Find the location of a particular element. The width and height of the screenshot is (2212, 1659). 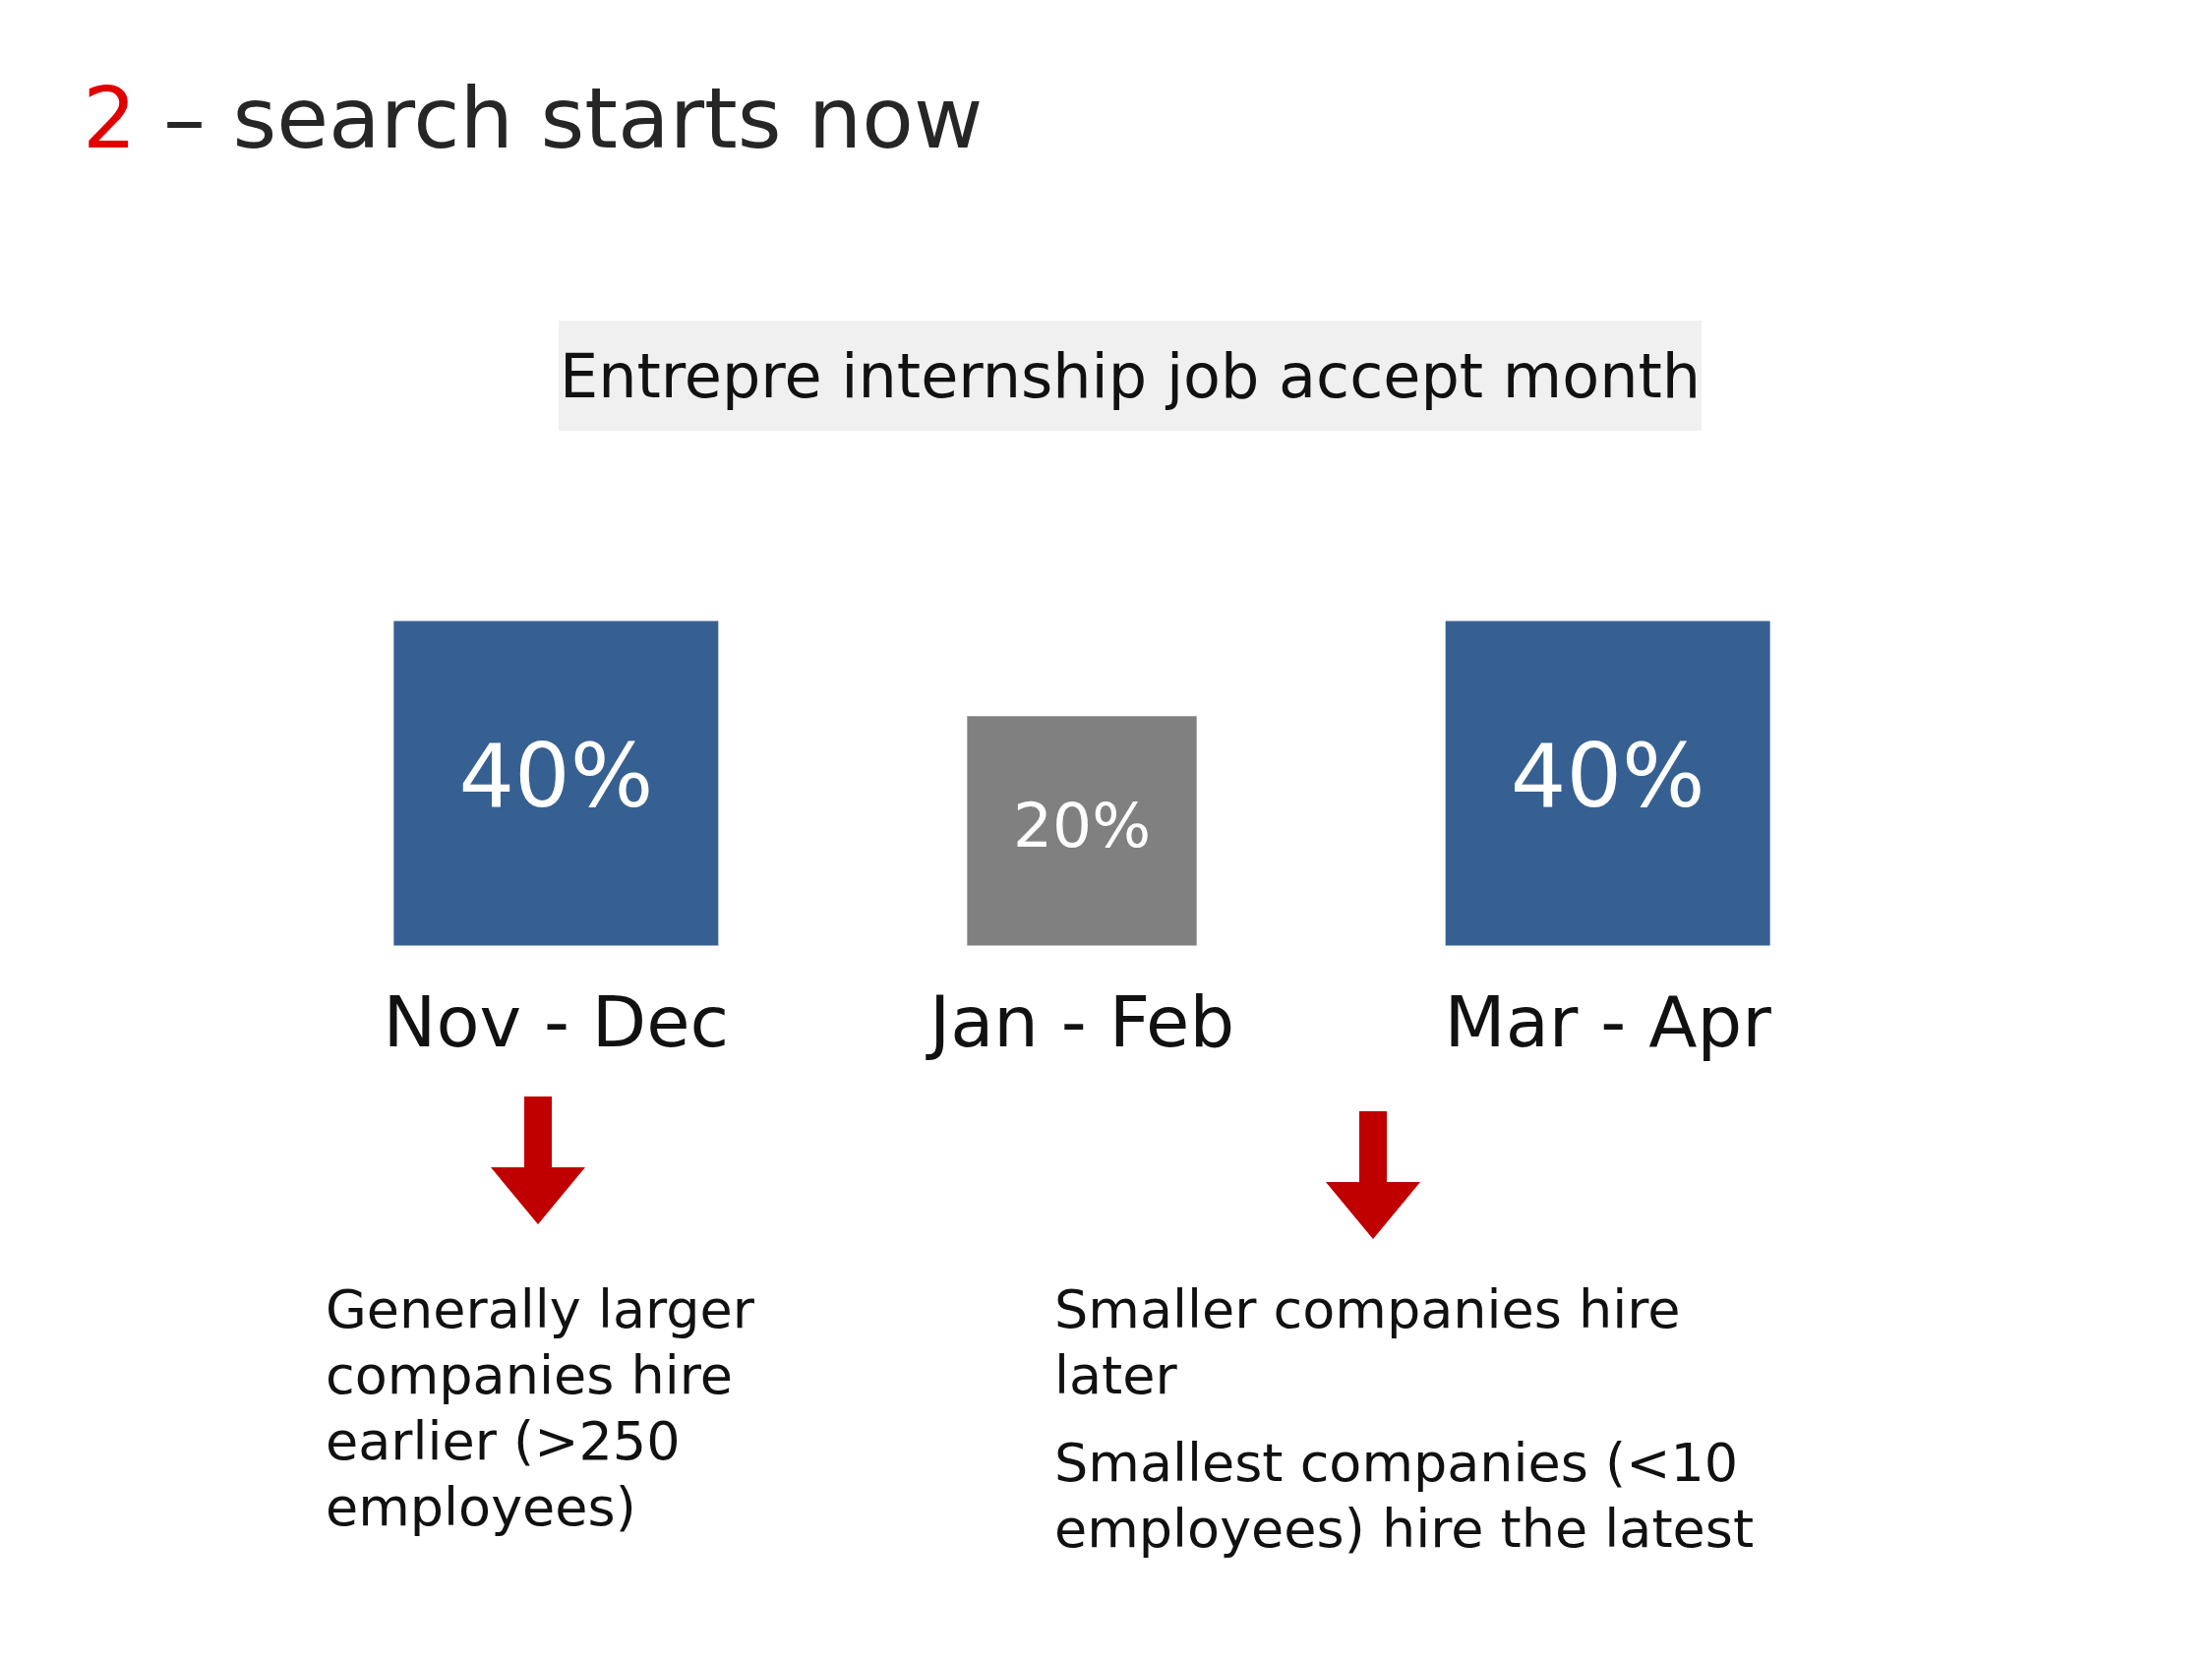

text: Generally larger companies hire earlier (>250 employees) is located at coordinates (540, 1408).